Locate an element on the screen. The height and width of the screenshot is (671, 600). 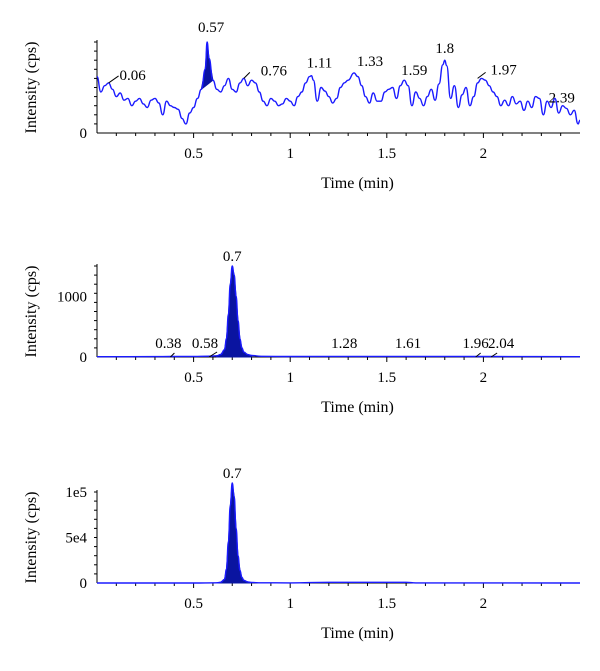
peak-label: 2.39 is located at coordinates (562, 98).